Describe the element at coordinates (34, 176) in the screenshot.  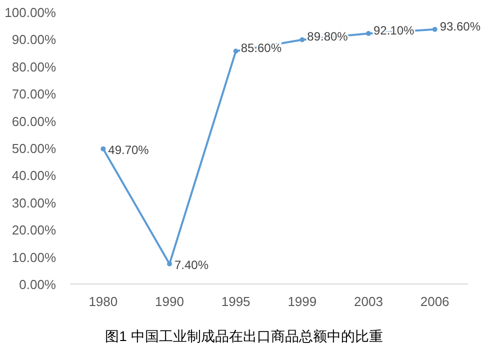
I see `y-tick-label: 40.00%` at that location.